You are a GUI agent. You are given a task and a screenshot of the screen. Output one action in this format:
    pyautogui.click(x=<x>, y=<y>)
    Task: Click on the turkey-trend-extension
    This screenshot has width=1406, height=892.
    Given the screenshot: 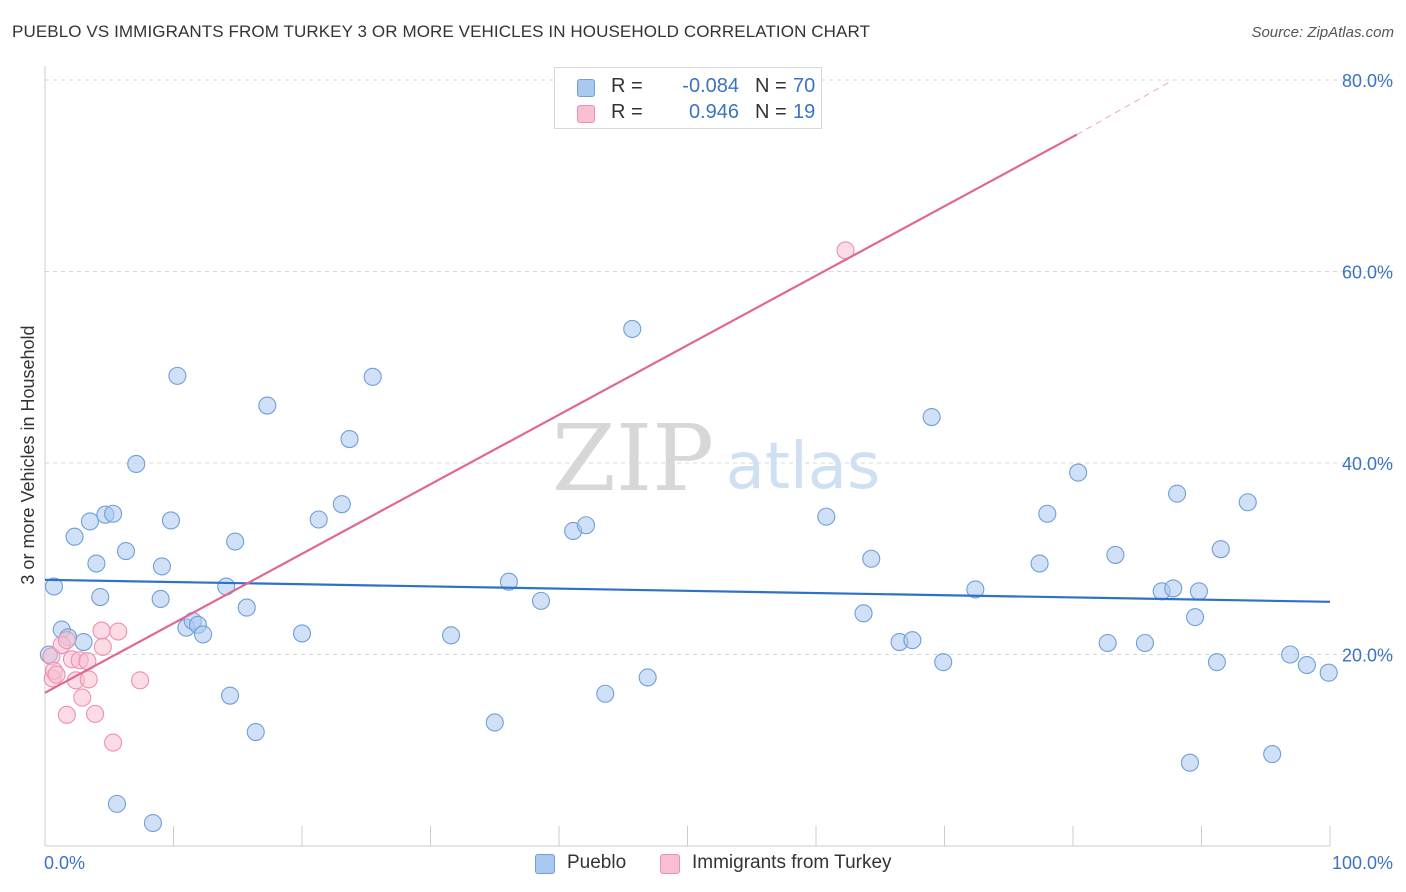 What is the action you would take?
    pyautogui.click(x=1125, y=107)
    